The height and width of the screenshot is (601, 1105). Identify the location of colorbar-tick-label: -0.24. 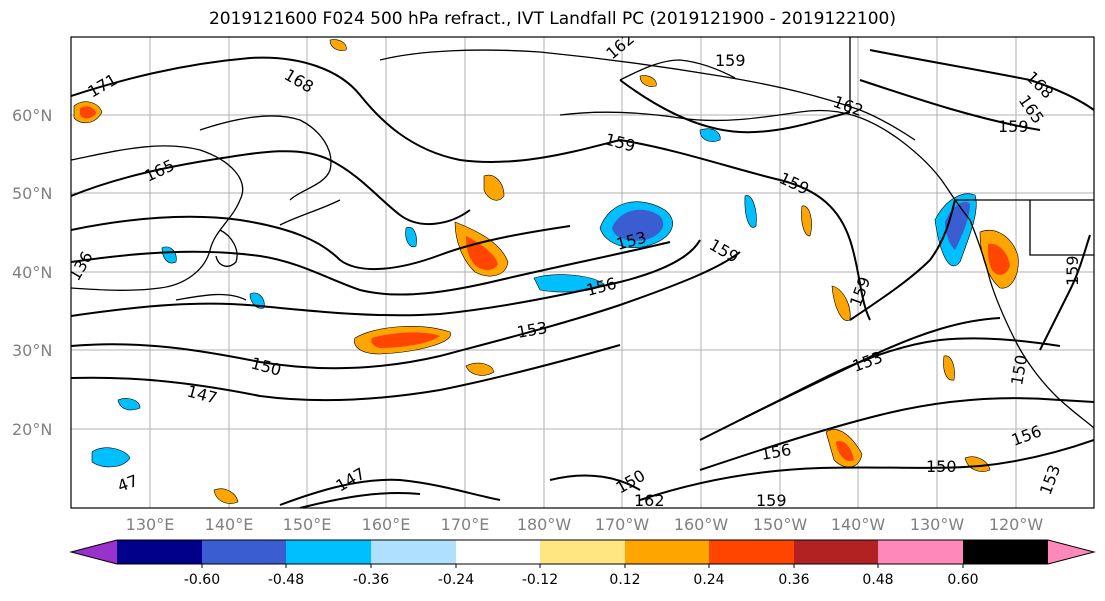
(456, 580).